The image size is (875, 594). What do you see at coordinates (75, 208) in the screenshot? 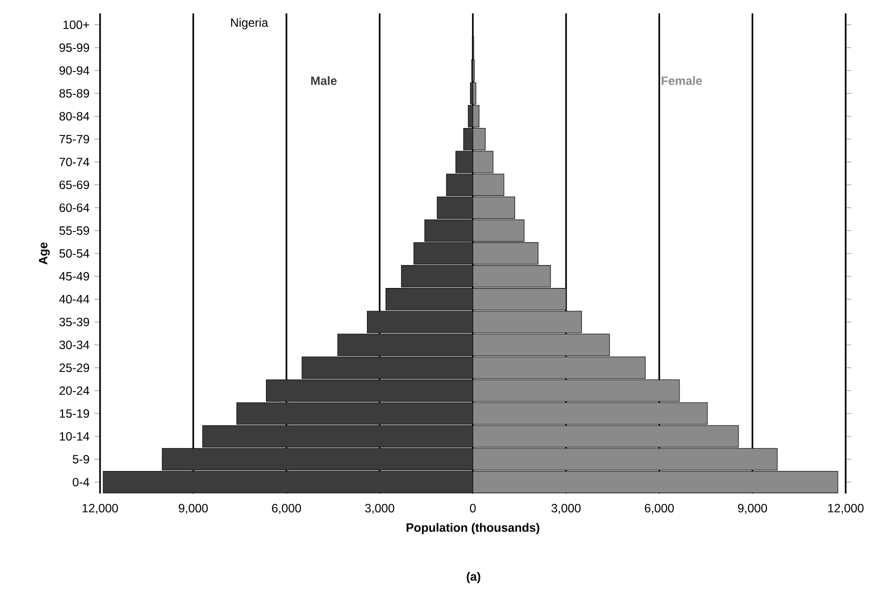
I see `y-tick-label: 60-64` at bounding box center [75, 208].